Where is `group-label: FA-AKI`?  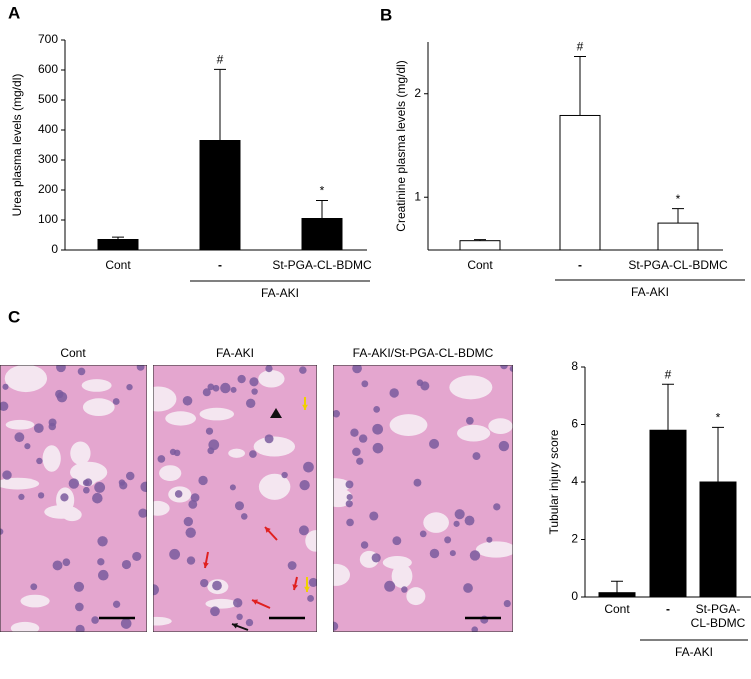 group-label: FA-AKI is located at coordinates (694, 652).